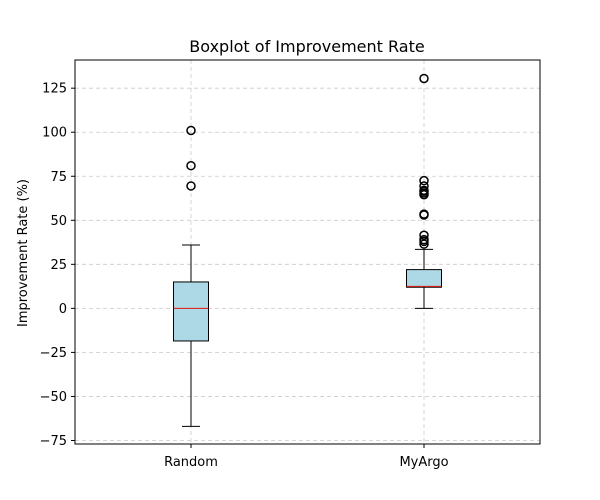  Describe the element at coordinates (306, 46) in the screenshot. I see `chart-title: Boxplot of Improvement Rate` at that location.